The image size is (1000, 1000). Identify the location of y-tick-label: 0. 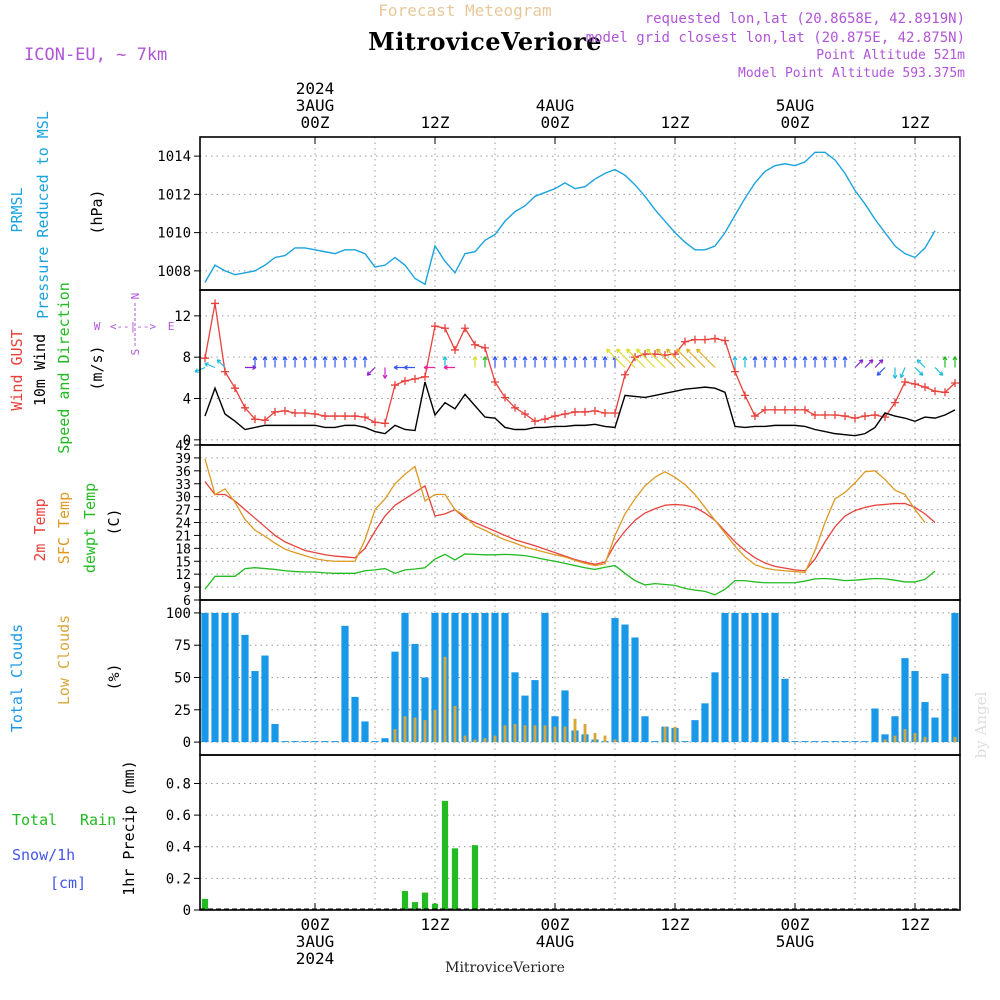
(187, 441).